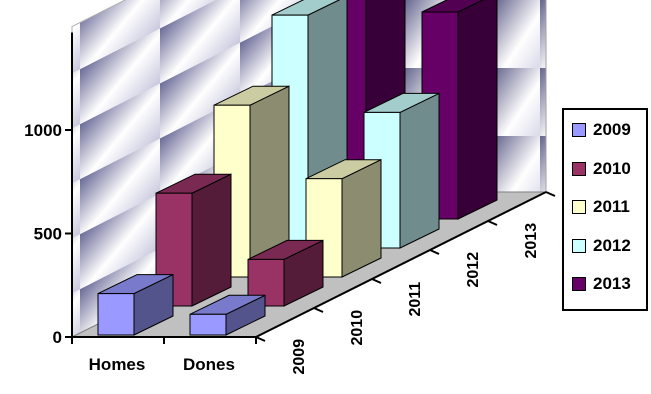 The width and height of the screenshot is (651, 394). I want to click on x-tick-label: Dones, so click(209, 364).